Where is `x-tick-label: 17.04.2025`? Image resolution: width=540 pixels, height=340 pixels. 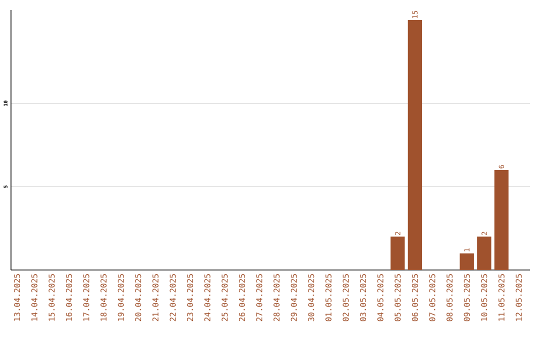 x-tick-label: 17.04.2025 is located at coordinates (86, 297).